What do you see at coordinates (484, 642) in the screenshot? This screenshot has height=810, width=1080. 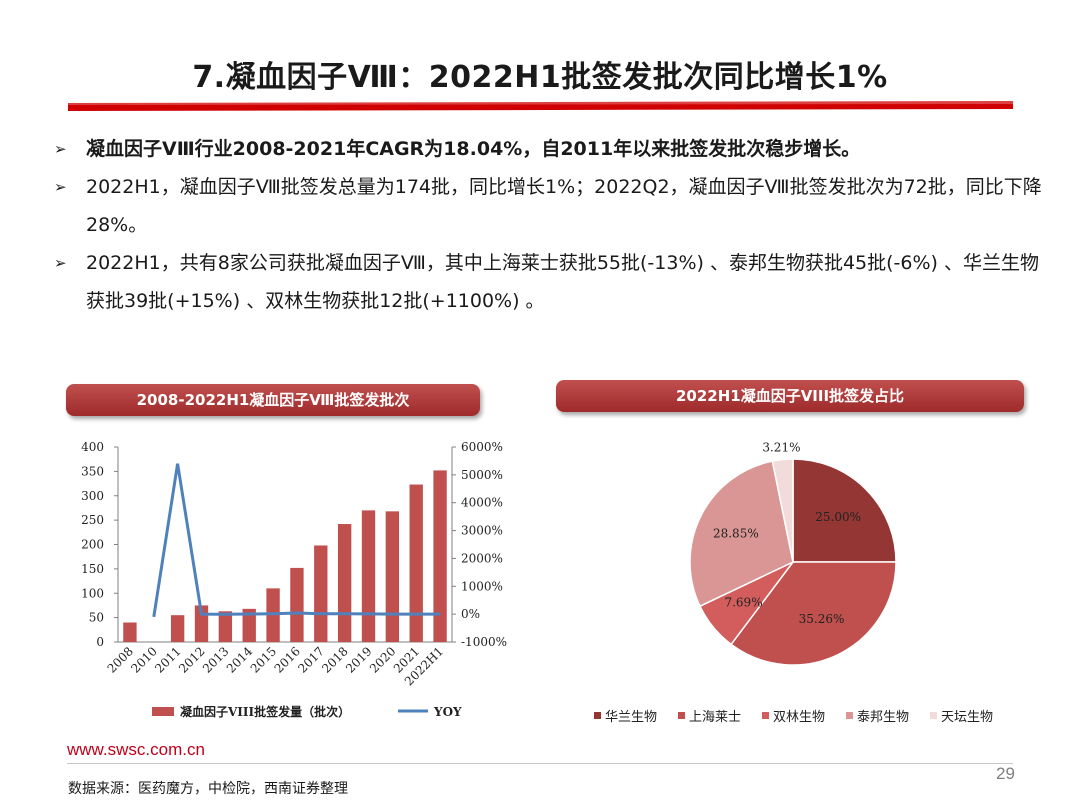 I see `y2-tick-label: -1000%` at bounding box center [484, 642].